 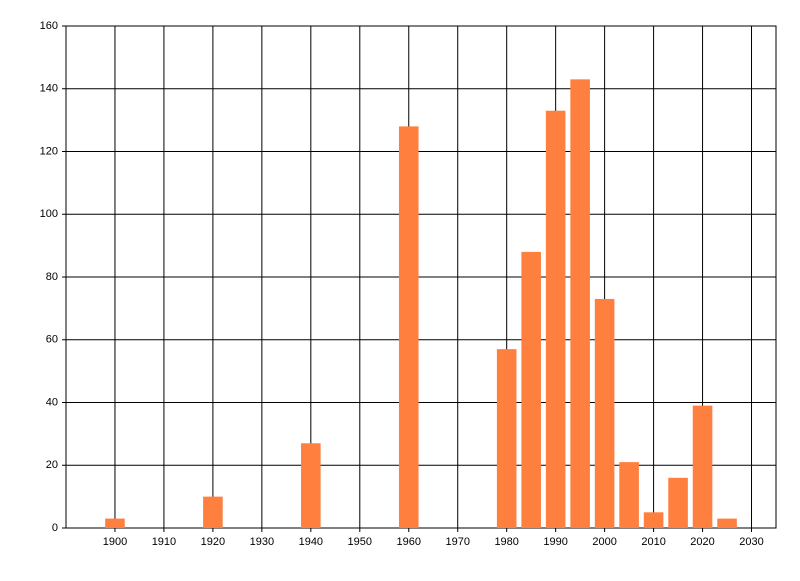 What do you see at coordinates (55, 528) in the screenshot?
I see `y-tick-label: 0` at bounding box center [55, 528].